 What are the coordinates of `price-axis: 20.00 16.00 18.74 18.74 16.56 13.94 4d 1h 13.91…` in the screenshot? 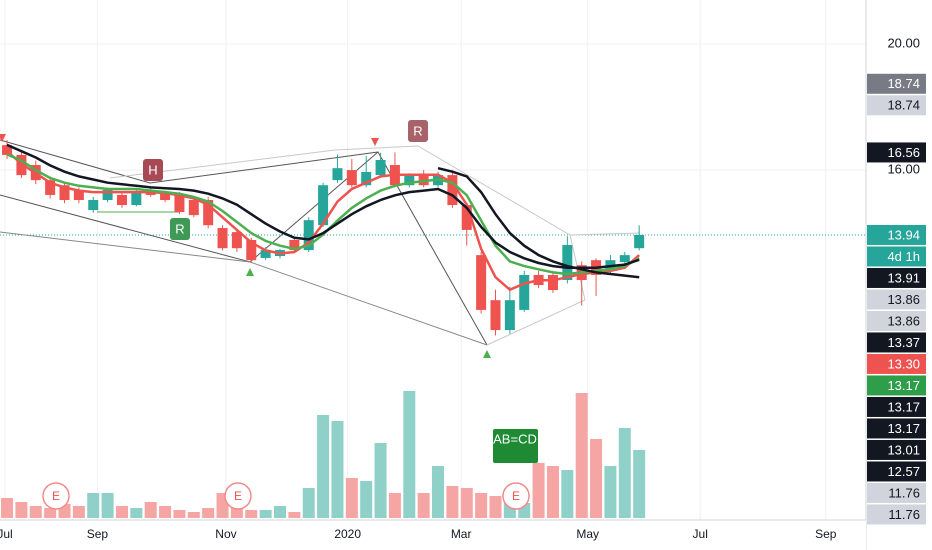 It's located at (896, 280).